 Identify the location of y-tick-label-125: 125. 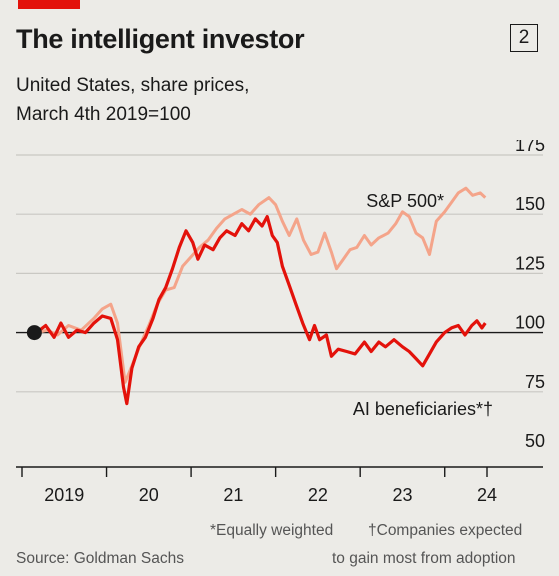
(530, 263).